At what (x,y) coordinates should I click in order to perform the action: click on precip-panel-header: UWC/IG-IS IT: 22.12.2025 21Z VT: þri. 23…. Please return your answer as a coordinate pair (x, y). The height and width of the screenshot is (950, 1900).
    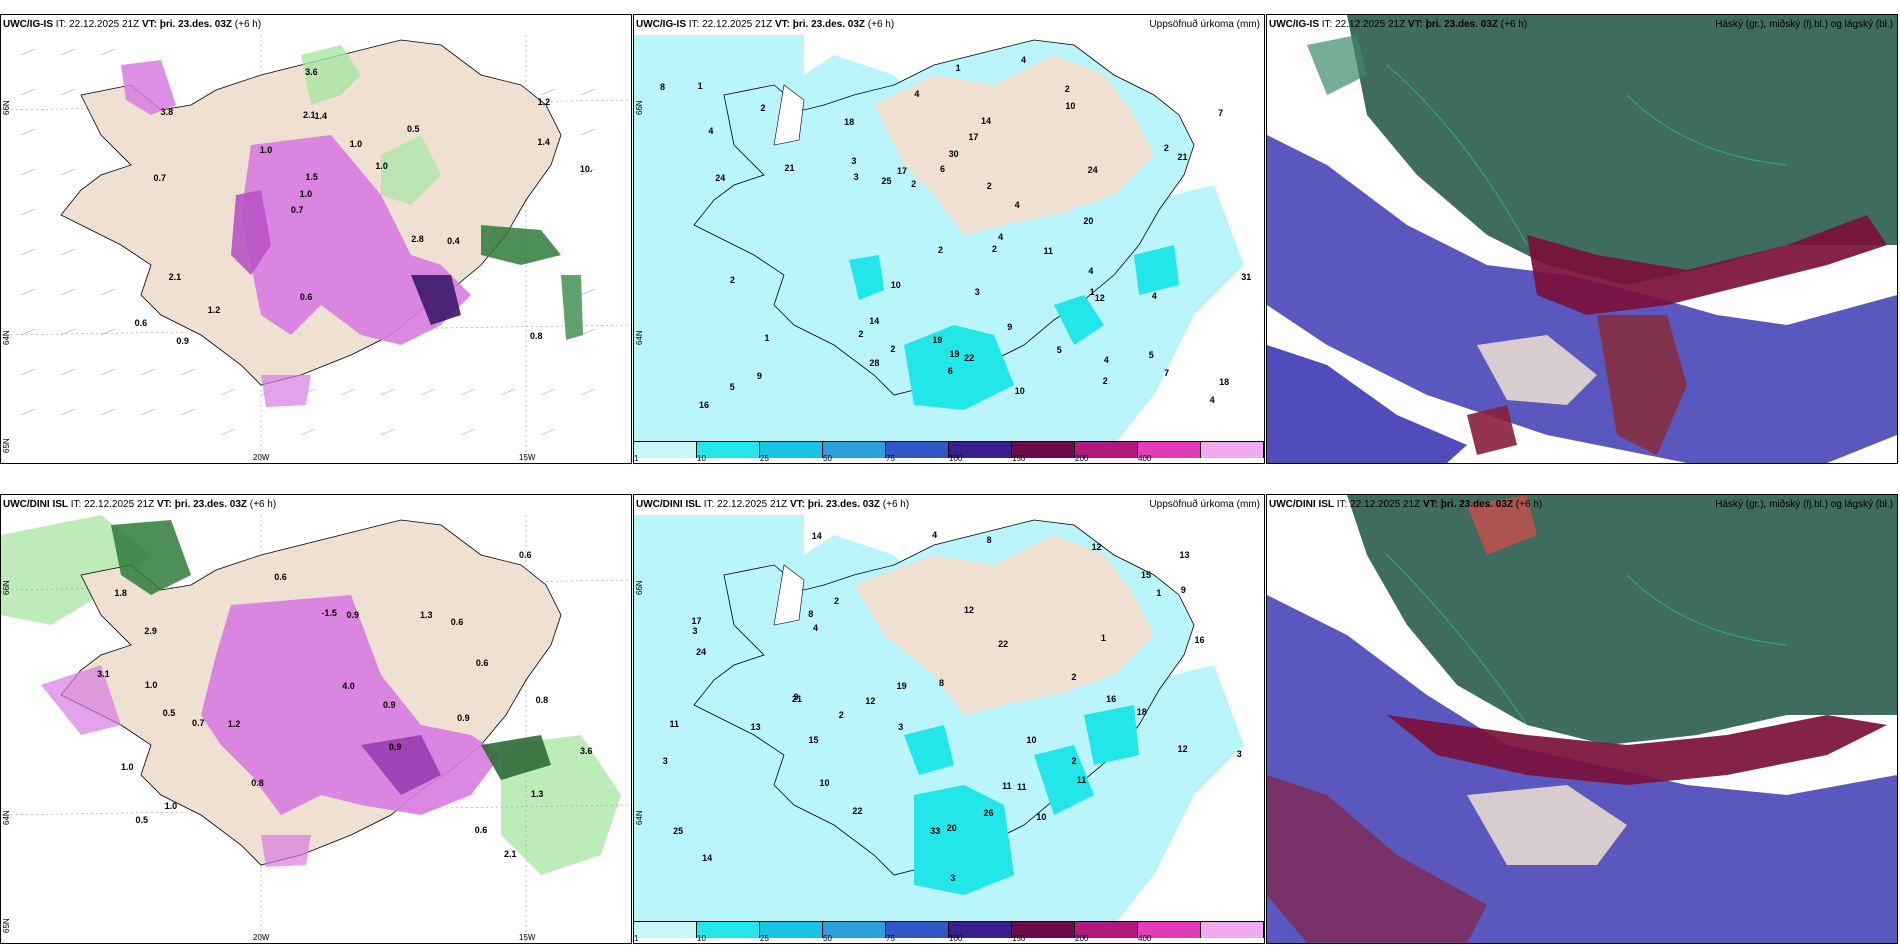
    Looking at the image, I should click on (765, 24).